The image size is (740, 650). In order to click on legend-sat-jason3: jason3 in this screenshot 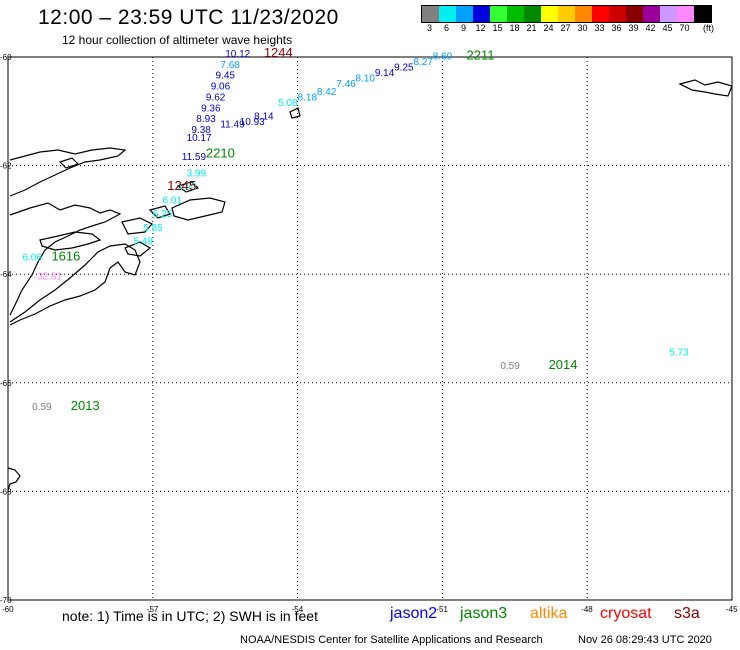, I will do `click(484, 613)`.